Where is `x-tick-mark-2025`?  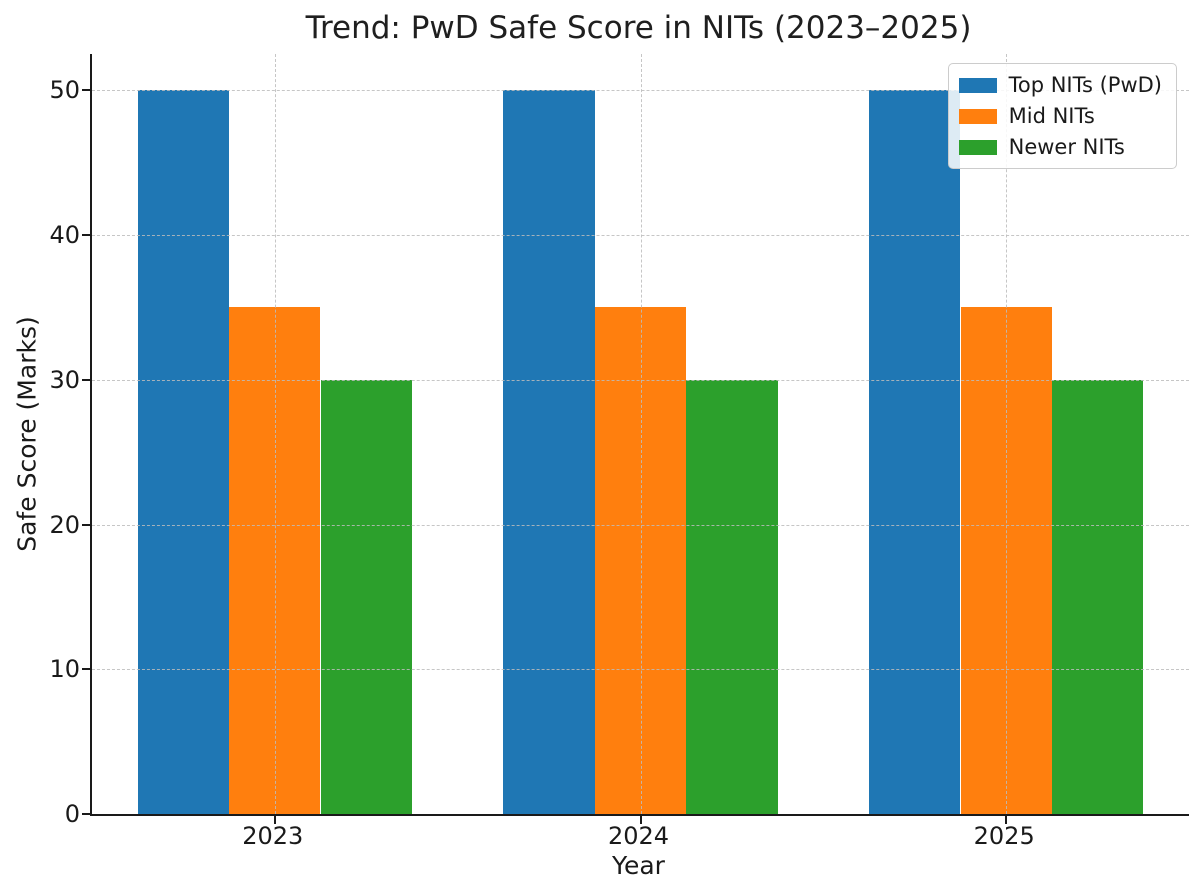
x-tick-mark-2025 is located at coordinates (1006, 820).